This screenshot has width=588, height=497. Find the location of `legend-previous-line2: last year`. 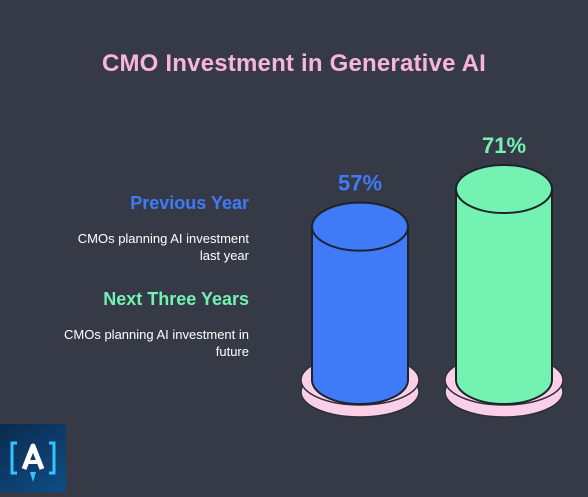

legend-previous-line2: last year is located at coordinates (224, 255).